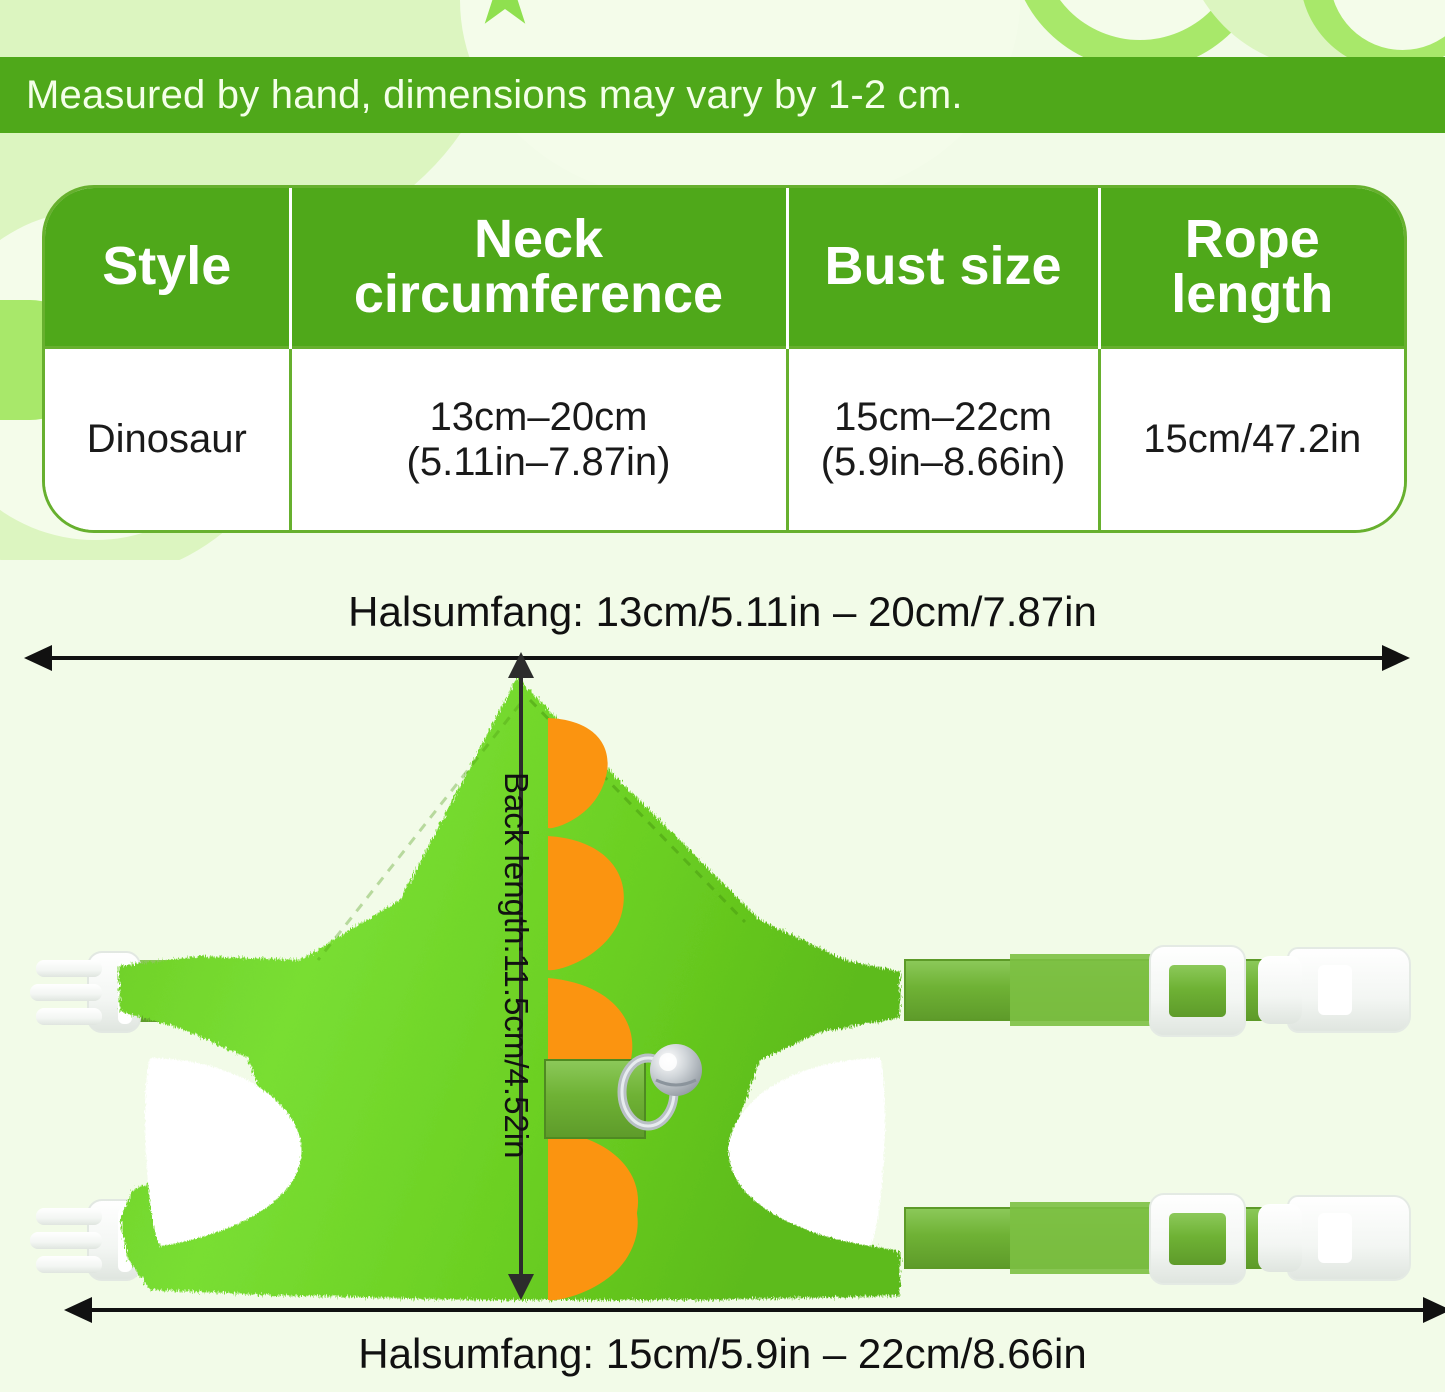 The height and width of the screenshot is (1392, 1445). Describe the element at coordinates (538, 461) in the screenshot. I see `cell-neck-in: (5.11in–7.87in)` at that location.